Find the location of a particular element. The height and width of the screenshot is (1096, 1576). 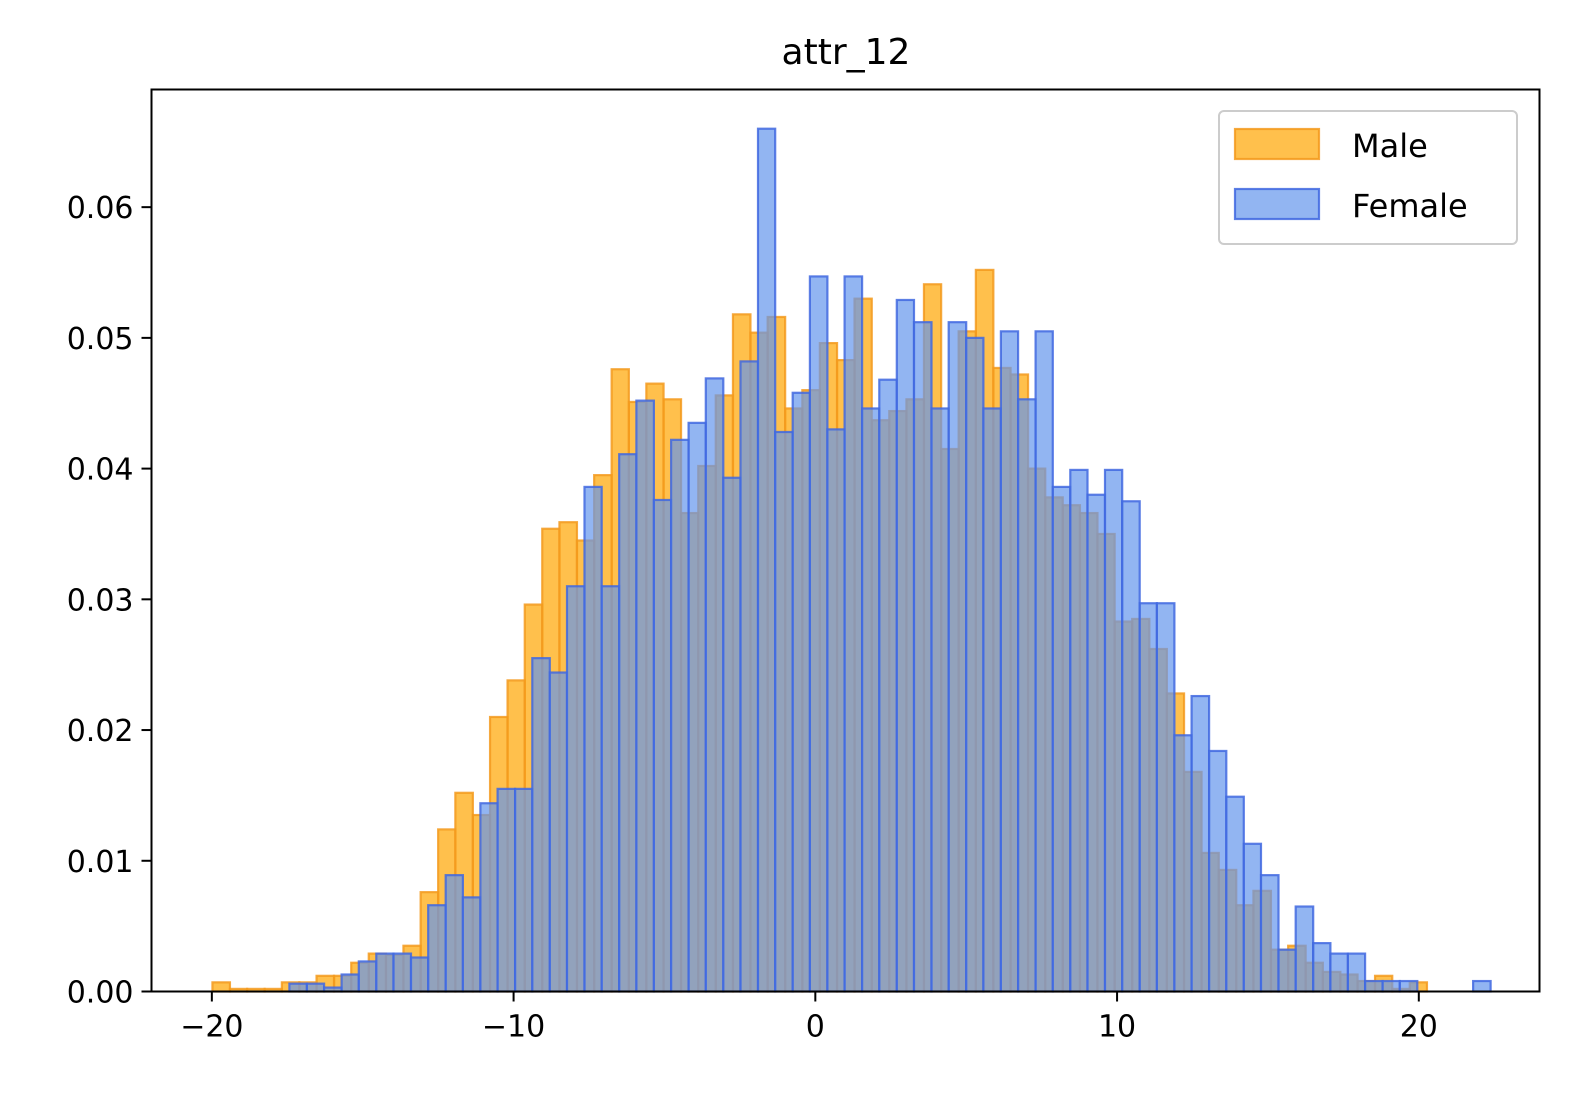

legend-swatch-female is located at coordinates (1277, 204).